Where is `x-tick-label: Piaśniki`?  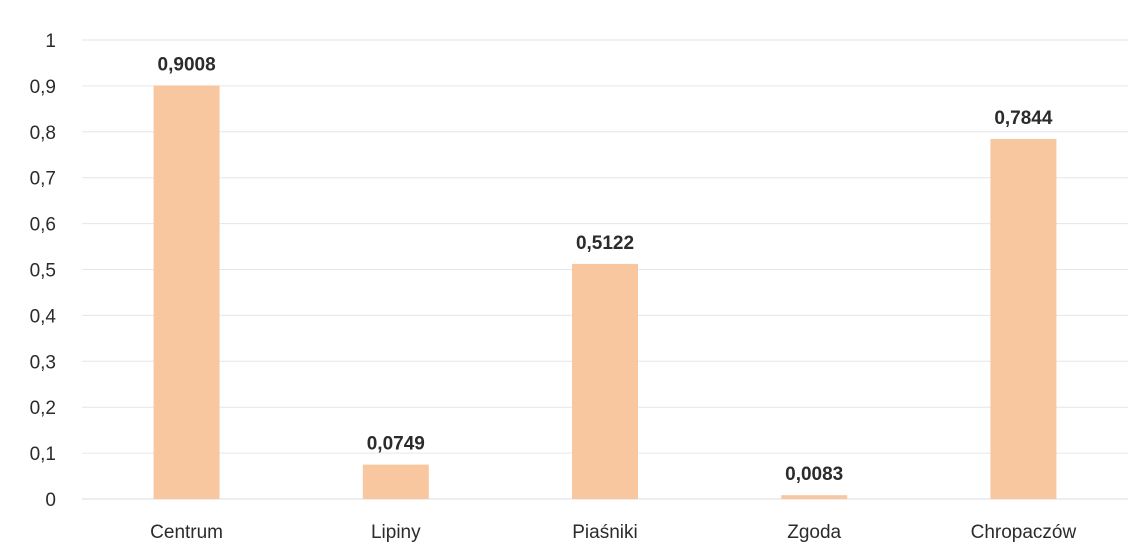
x-tick-label: Piaśniki is located at coordinates (604, 532).